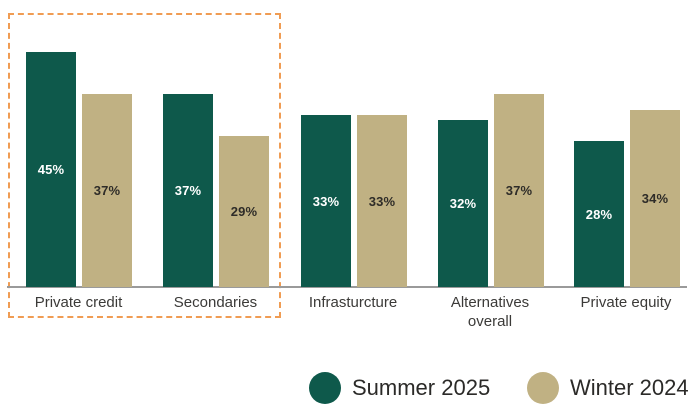 The image size is (691, 412). I want to click on bar-value-label: 28%, so click(599, 214).